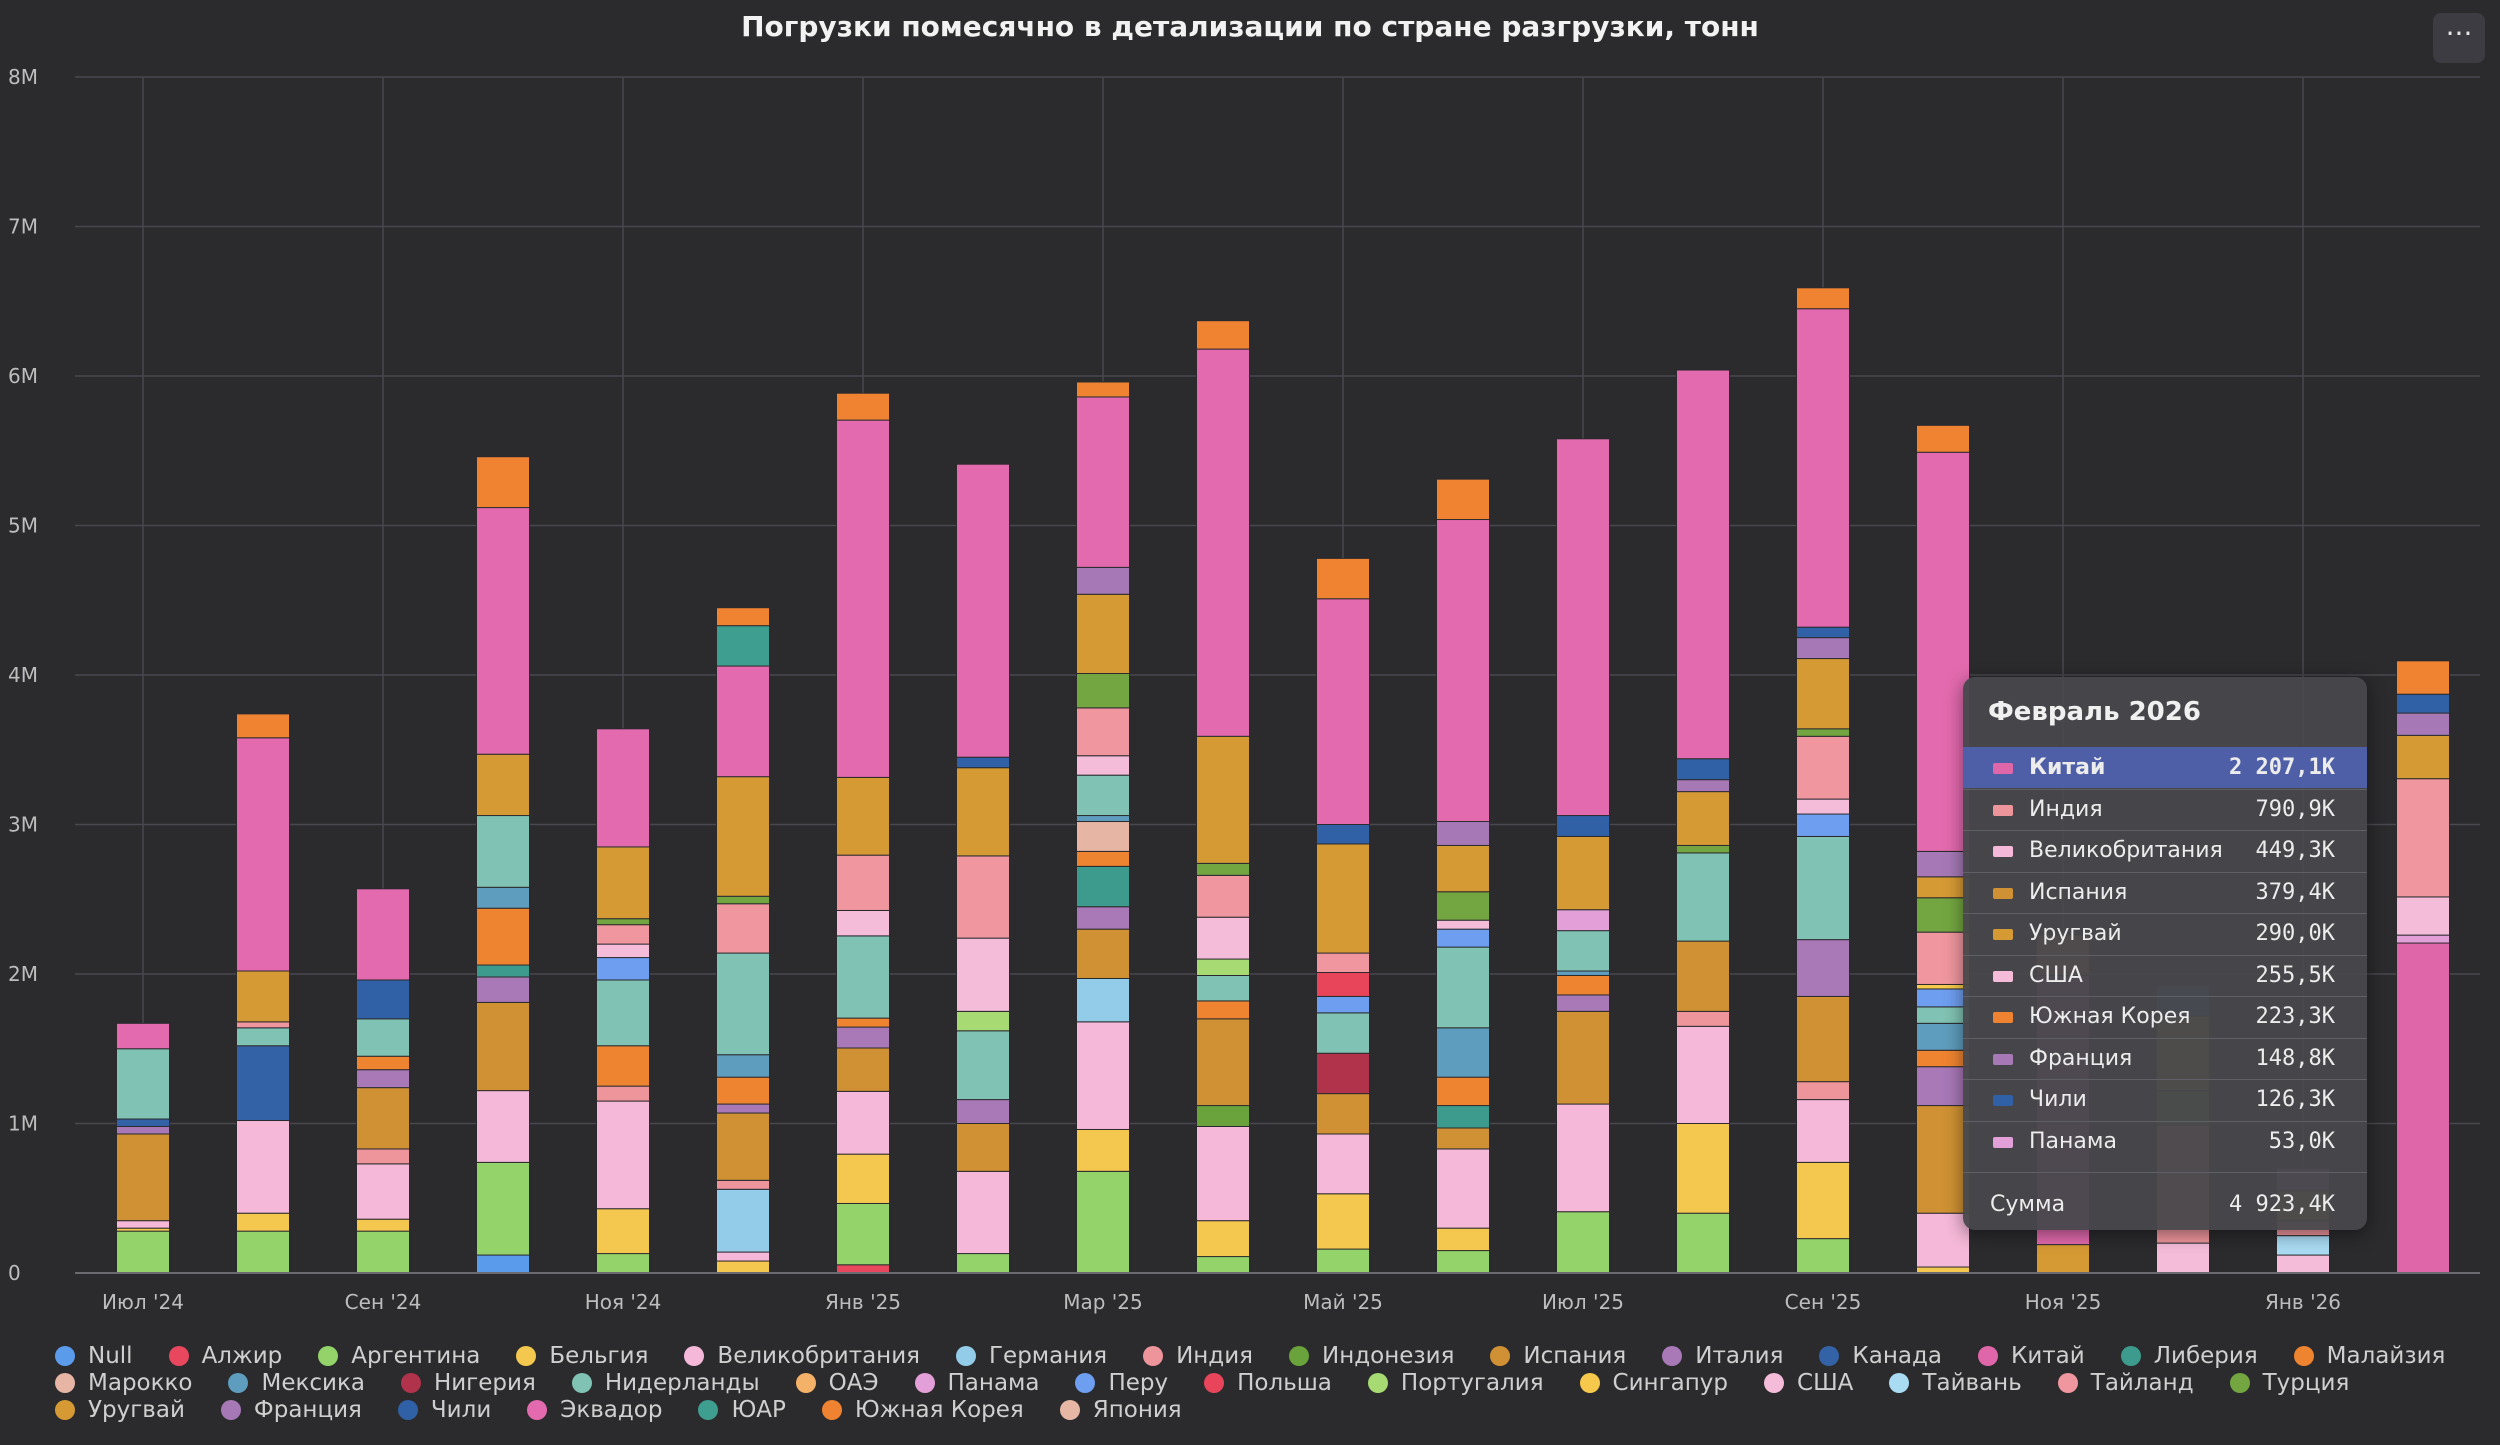 The height and width of the screenshot is (1445, 2500). I want to click on legend-item: Уругвай, so click(120, 1410).